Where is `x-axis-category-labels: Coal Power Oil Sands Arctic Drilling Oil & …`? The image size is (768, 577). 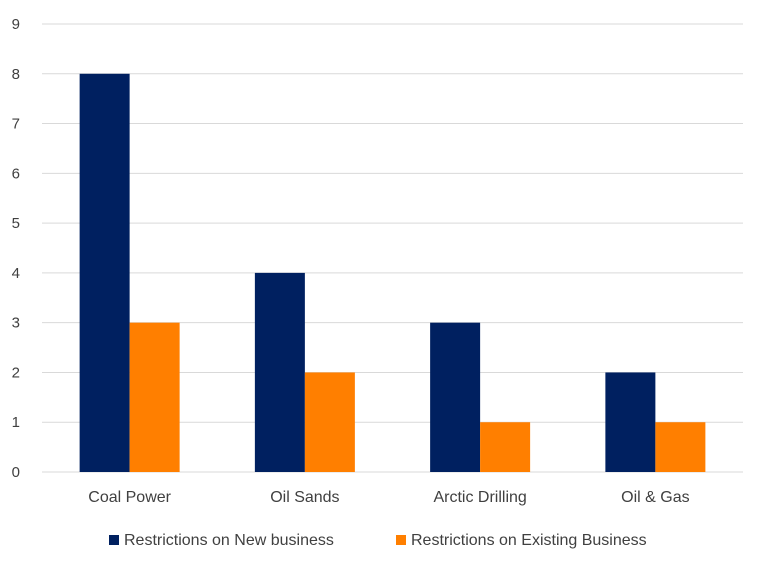 x-axis-category-labels: Coal Power Oil Sands Arctic Drilling Oil & … is located at coordinates (388, 497).